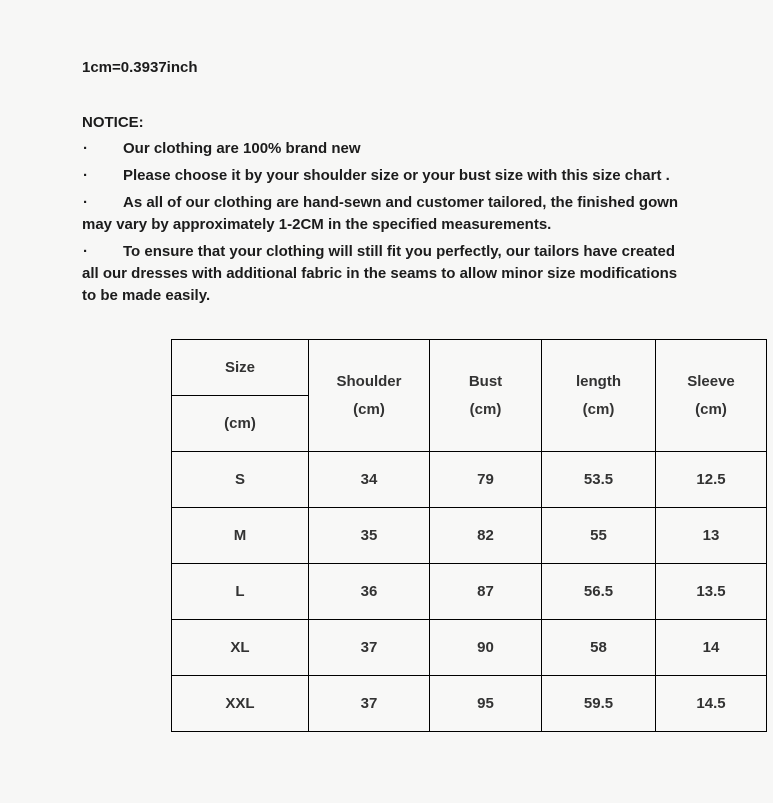  Describe the element at coordinates (598, 479) in the screenshot. I see `length-cell: 53.5` at that location.